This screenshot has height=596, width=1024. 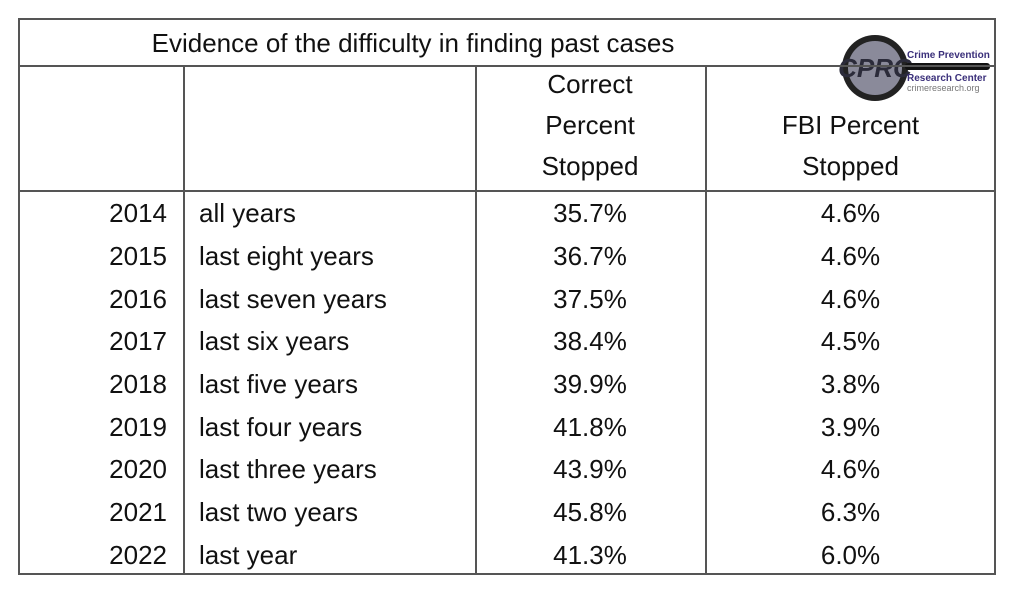 I want to click on logo-url: crimeresearch.org, so click(x=943, y=88).